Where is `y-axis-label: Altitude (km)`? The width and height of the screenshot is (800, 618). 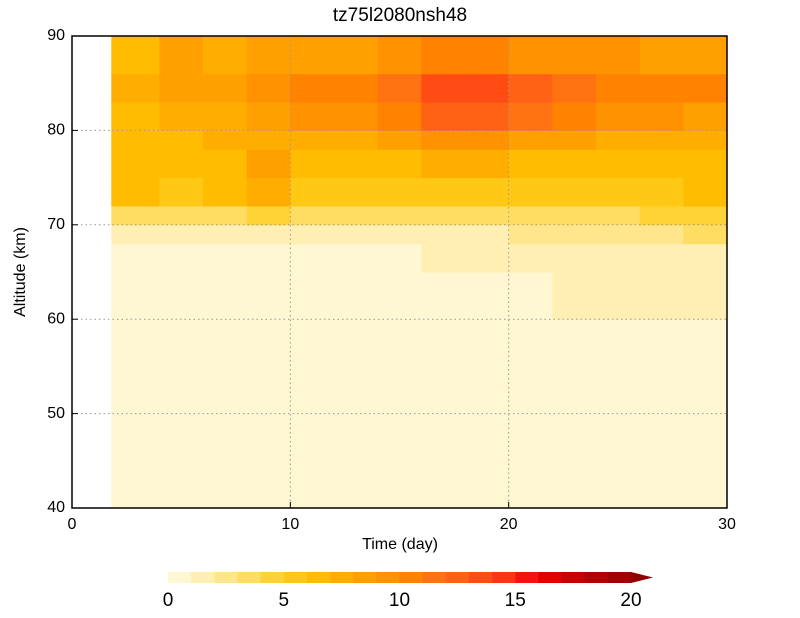
y-axis-label: Altitude (km) is located at coordinates (20, 272).